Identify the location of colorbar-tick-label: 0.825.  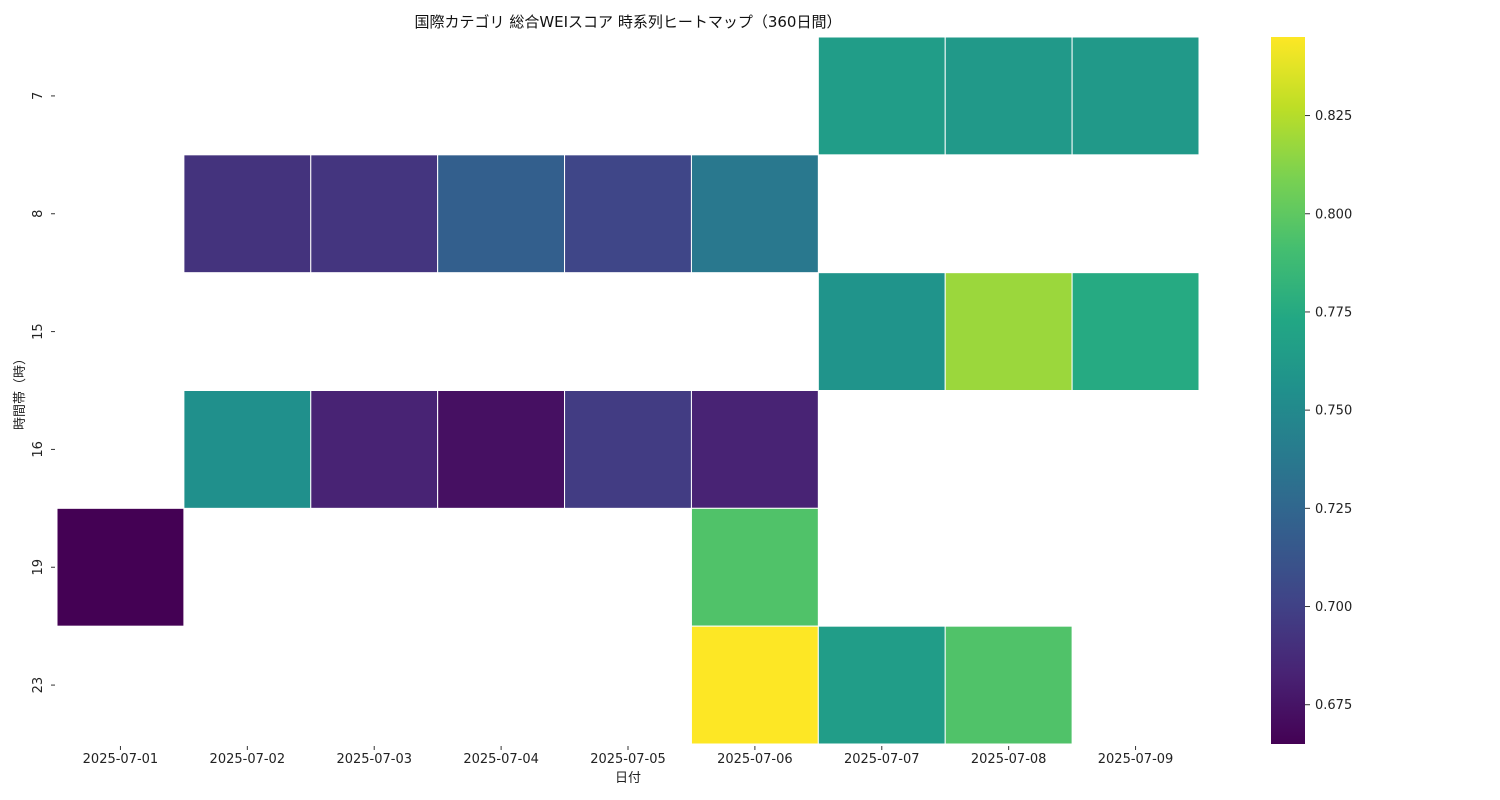
(1333, 116).